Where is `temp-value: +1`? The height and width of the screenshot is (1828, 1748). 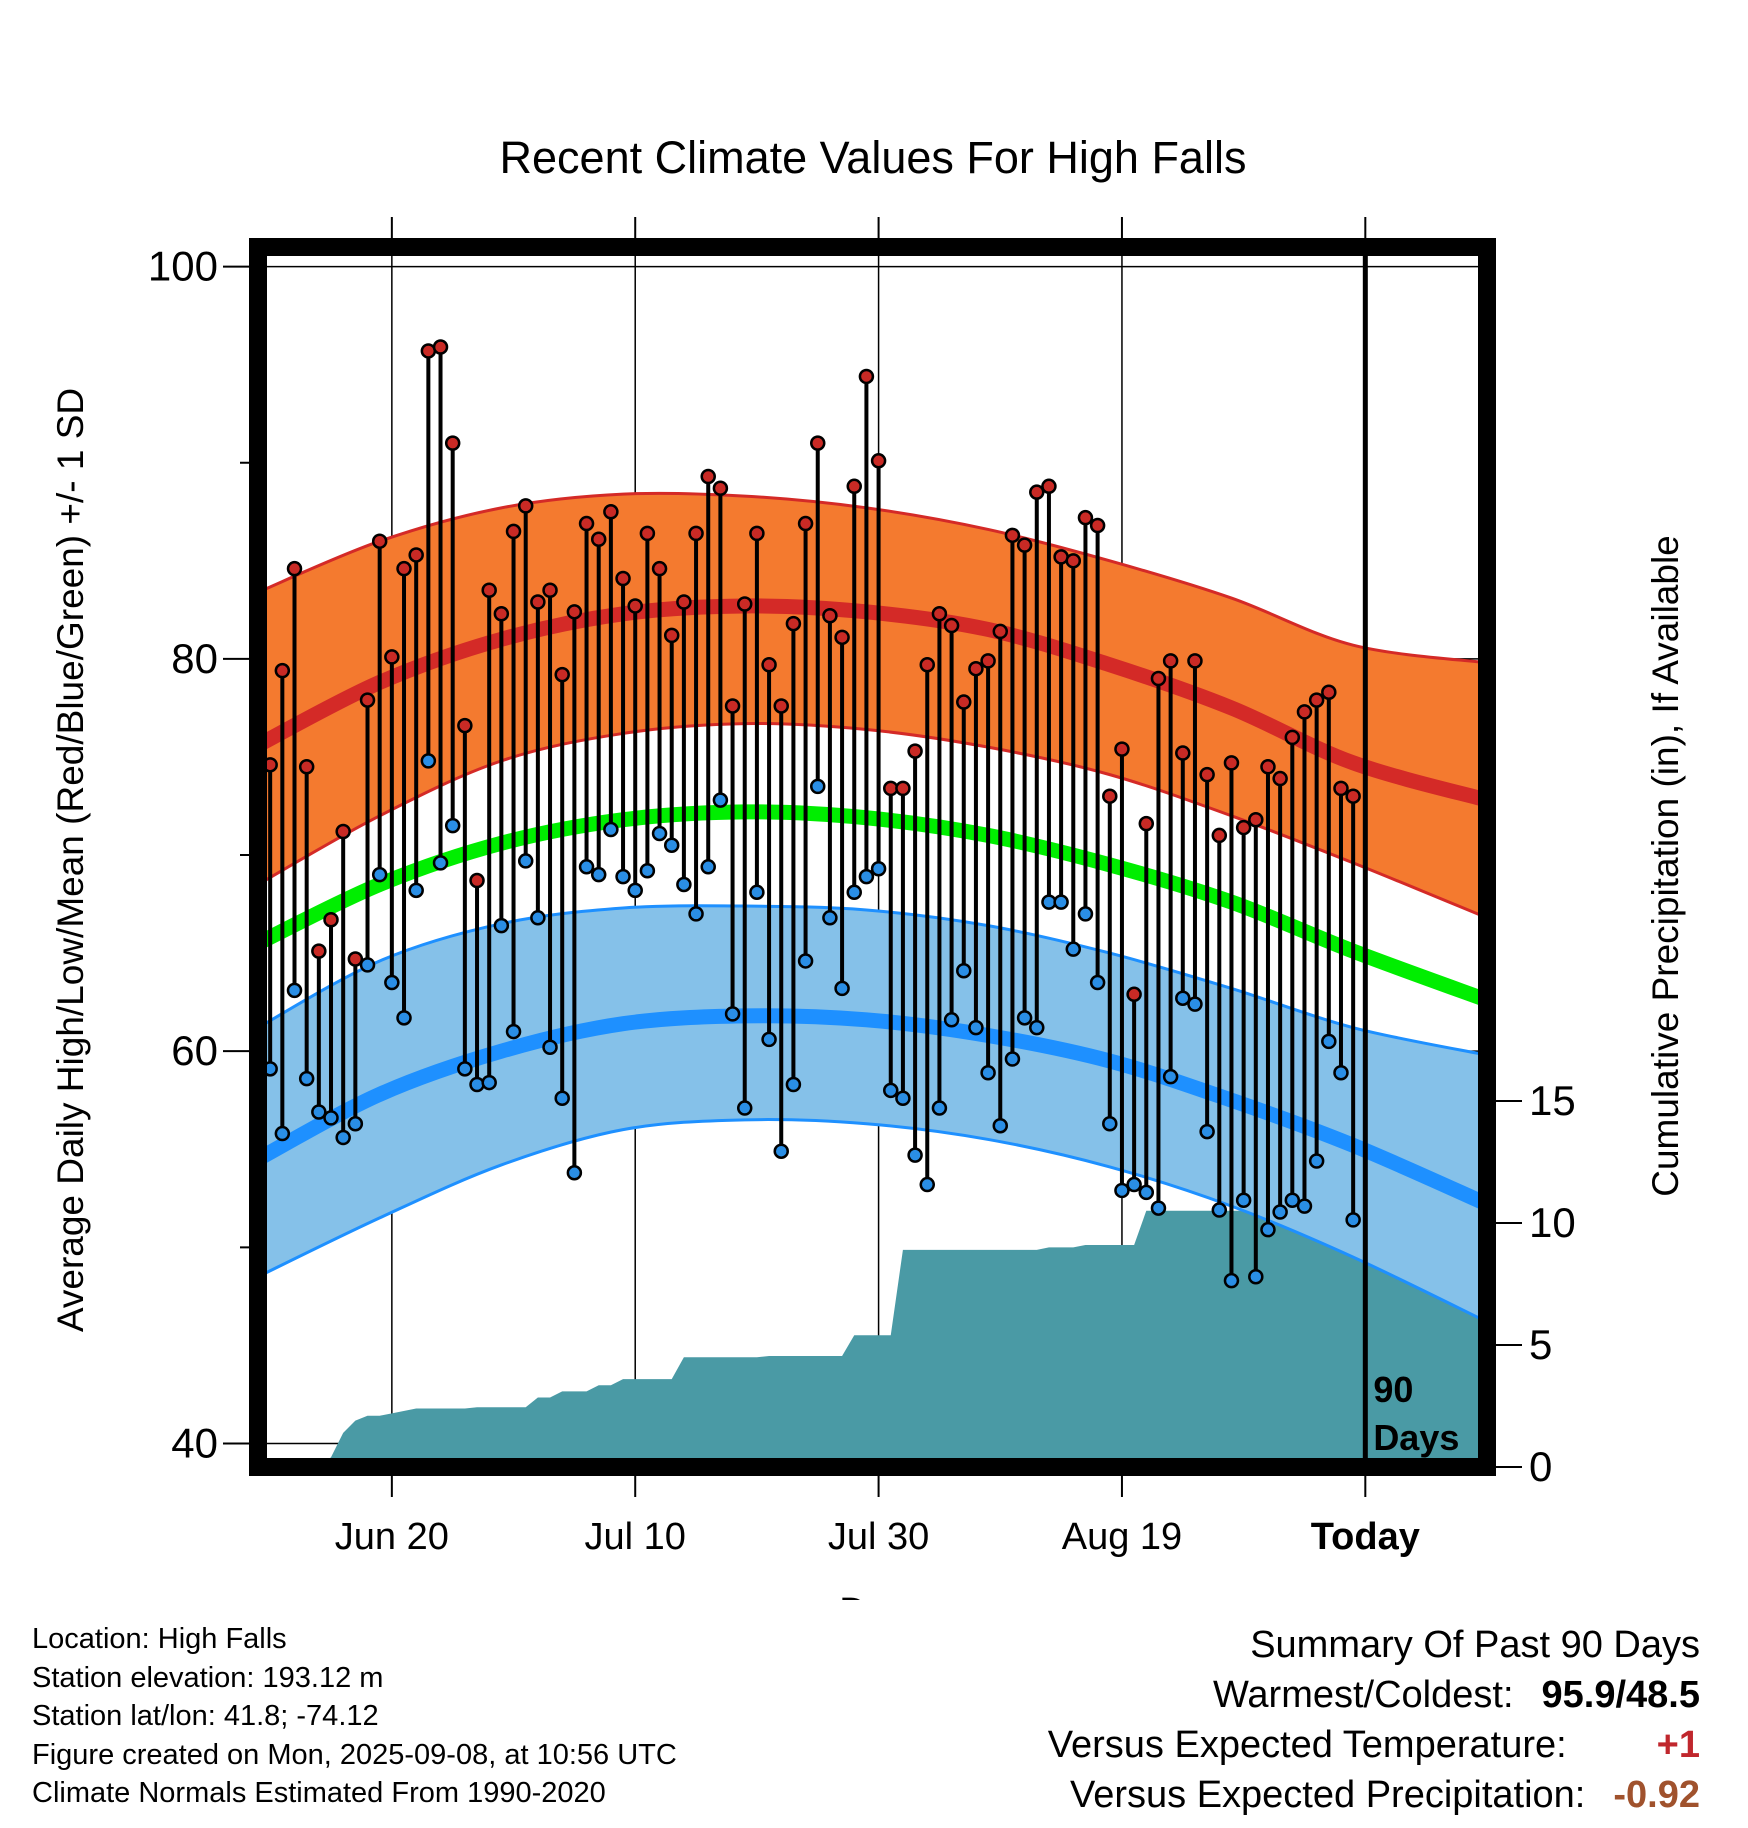 temp-value: +1 is located at coordinates (1678, 1745).